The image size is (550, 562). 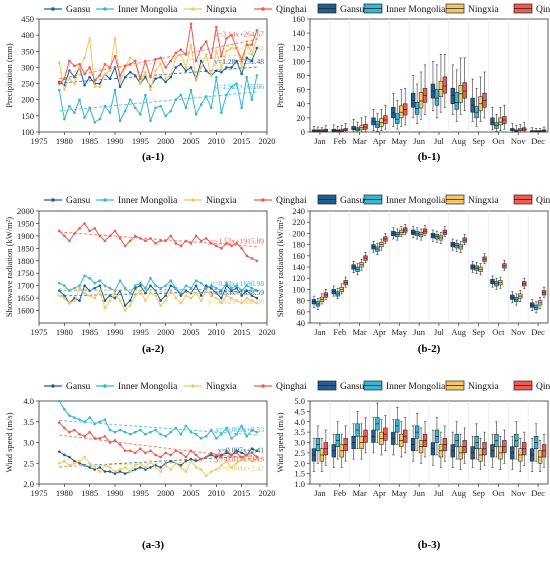 What do you see at coordinates (148, 201) in the screenshot?
I see `legend-label: Inner Mongolia` at bounding box center [148, 201].